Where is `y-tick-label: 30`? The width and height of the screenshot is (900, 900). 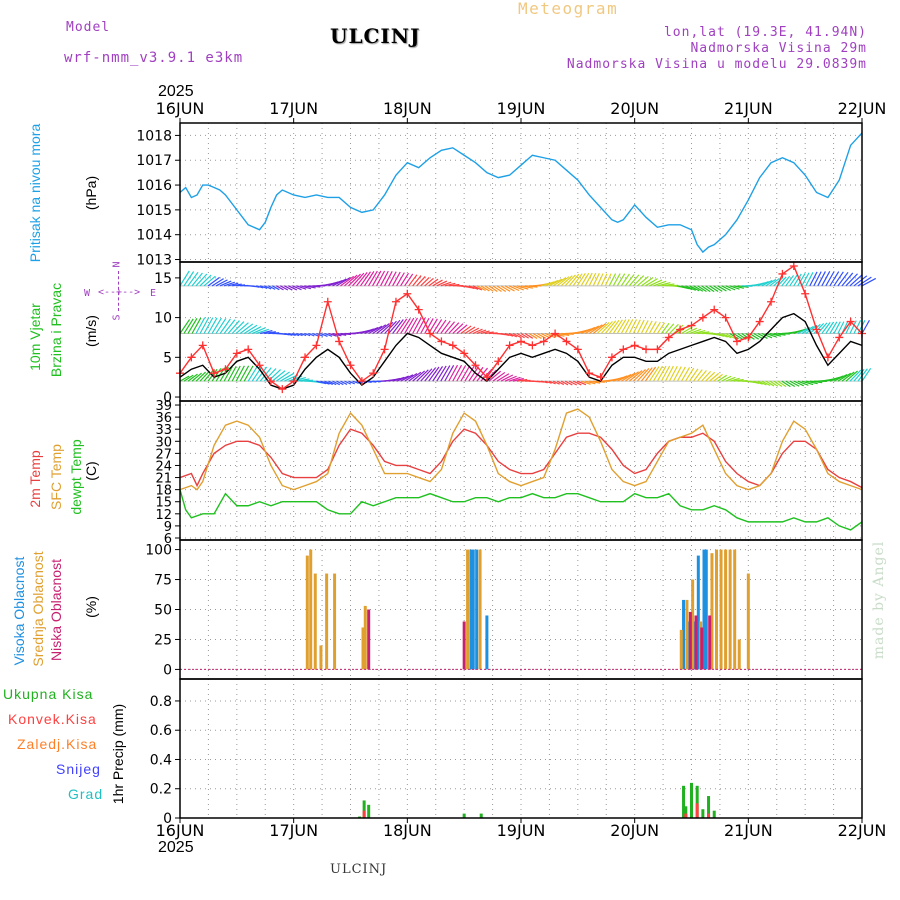 y-tick-label: 30 is located at coordinates (163, 442).